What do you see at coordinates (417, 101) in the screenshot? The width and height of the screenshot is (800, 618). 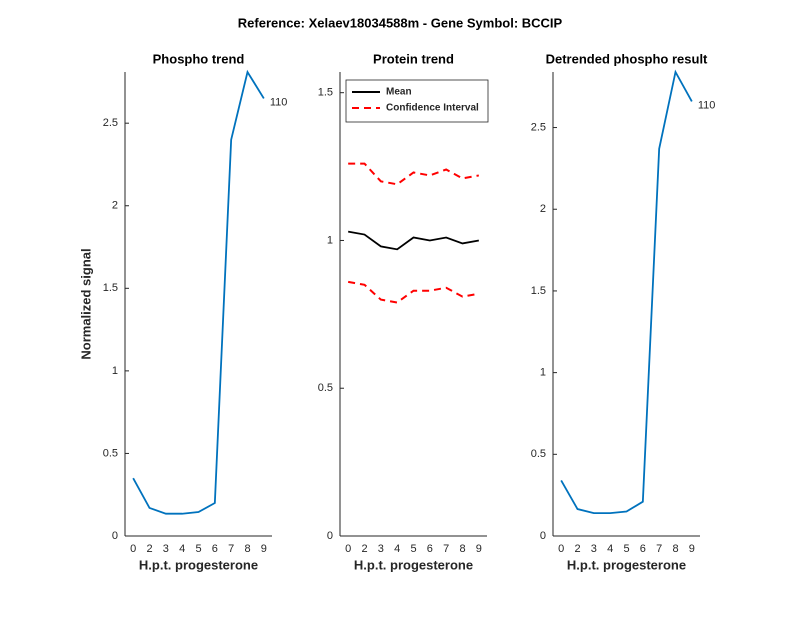 I see `legend-box` at bounding box center [417, 101].